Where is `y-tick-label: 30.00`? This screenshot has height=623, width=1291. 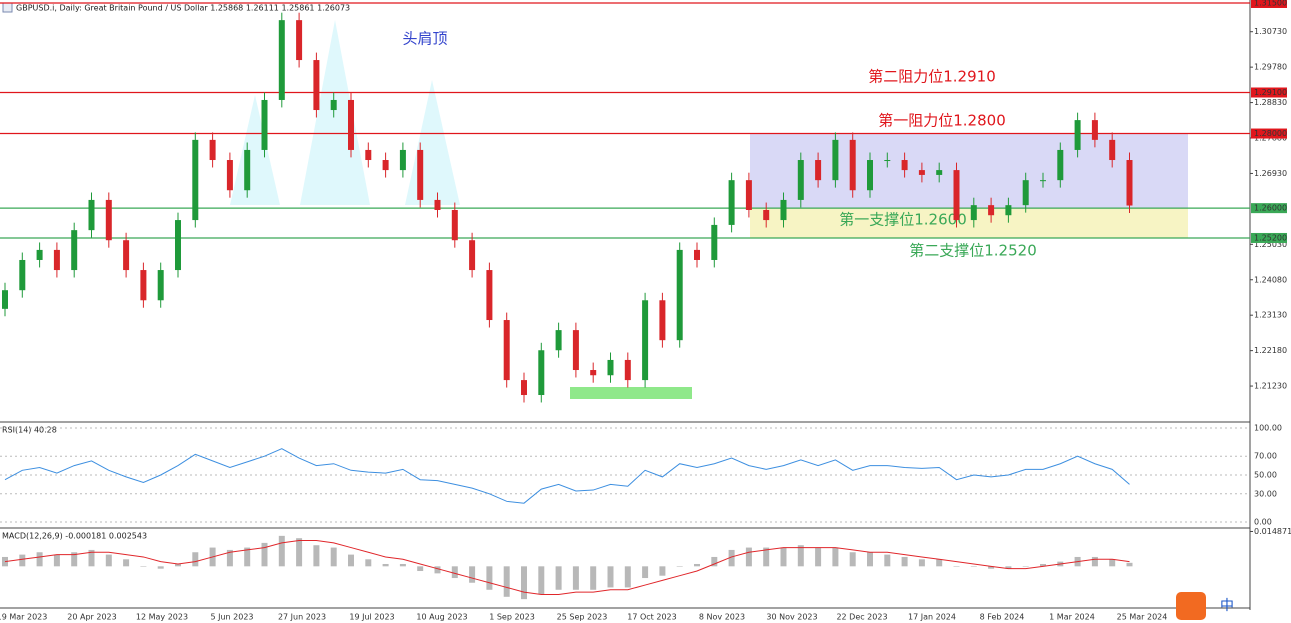 y-tick-label: 30.00 is located at coordinates (1265, 493).